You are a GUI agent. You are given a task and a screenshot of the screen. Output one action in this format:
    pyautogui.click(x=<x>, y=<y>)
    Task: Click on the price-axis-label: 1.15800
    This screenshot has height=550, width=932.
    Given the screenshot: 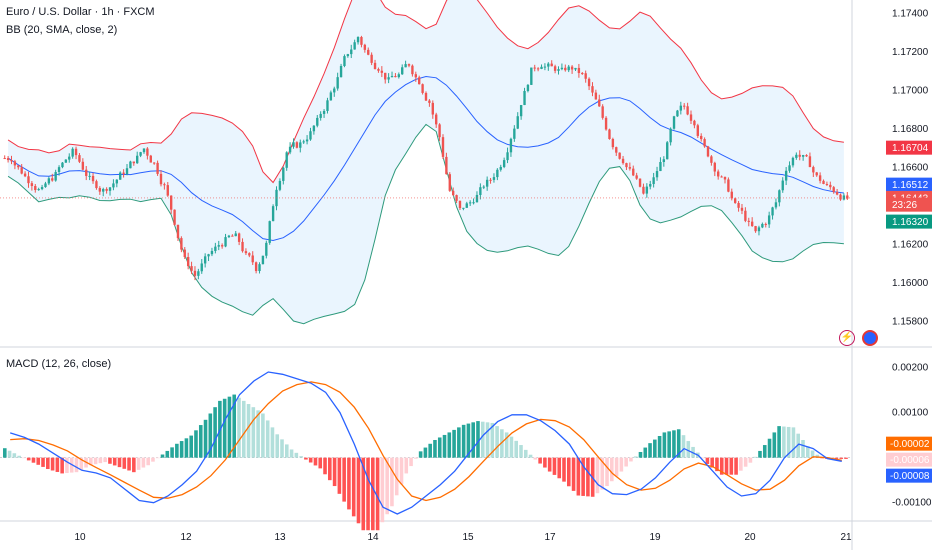 What is the action you would take?
    pyautogui.click(x=910, y=322)
    